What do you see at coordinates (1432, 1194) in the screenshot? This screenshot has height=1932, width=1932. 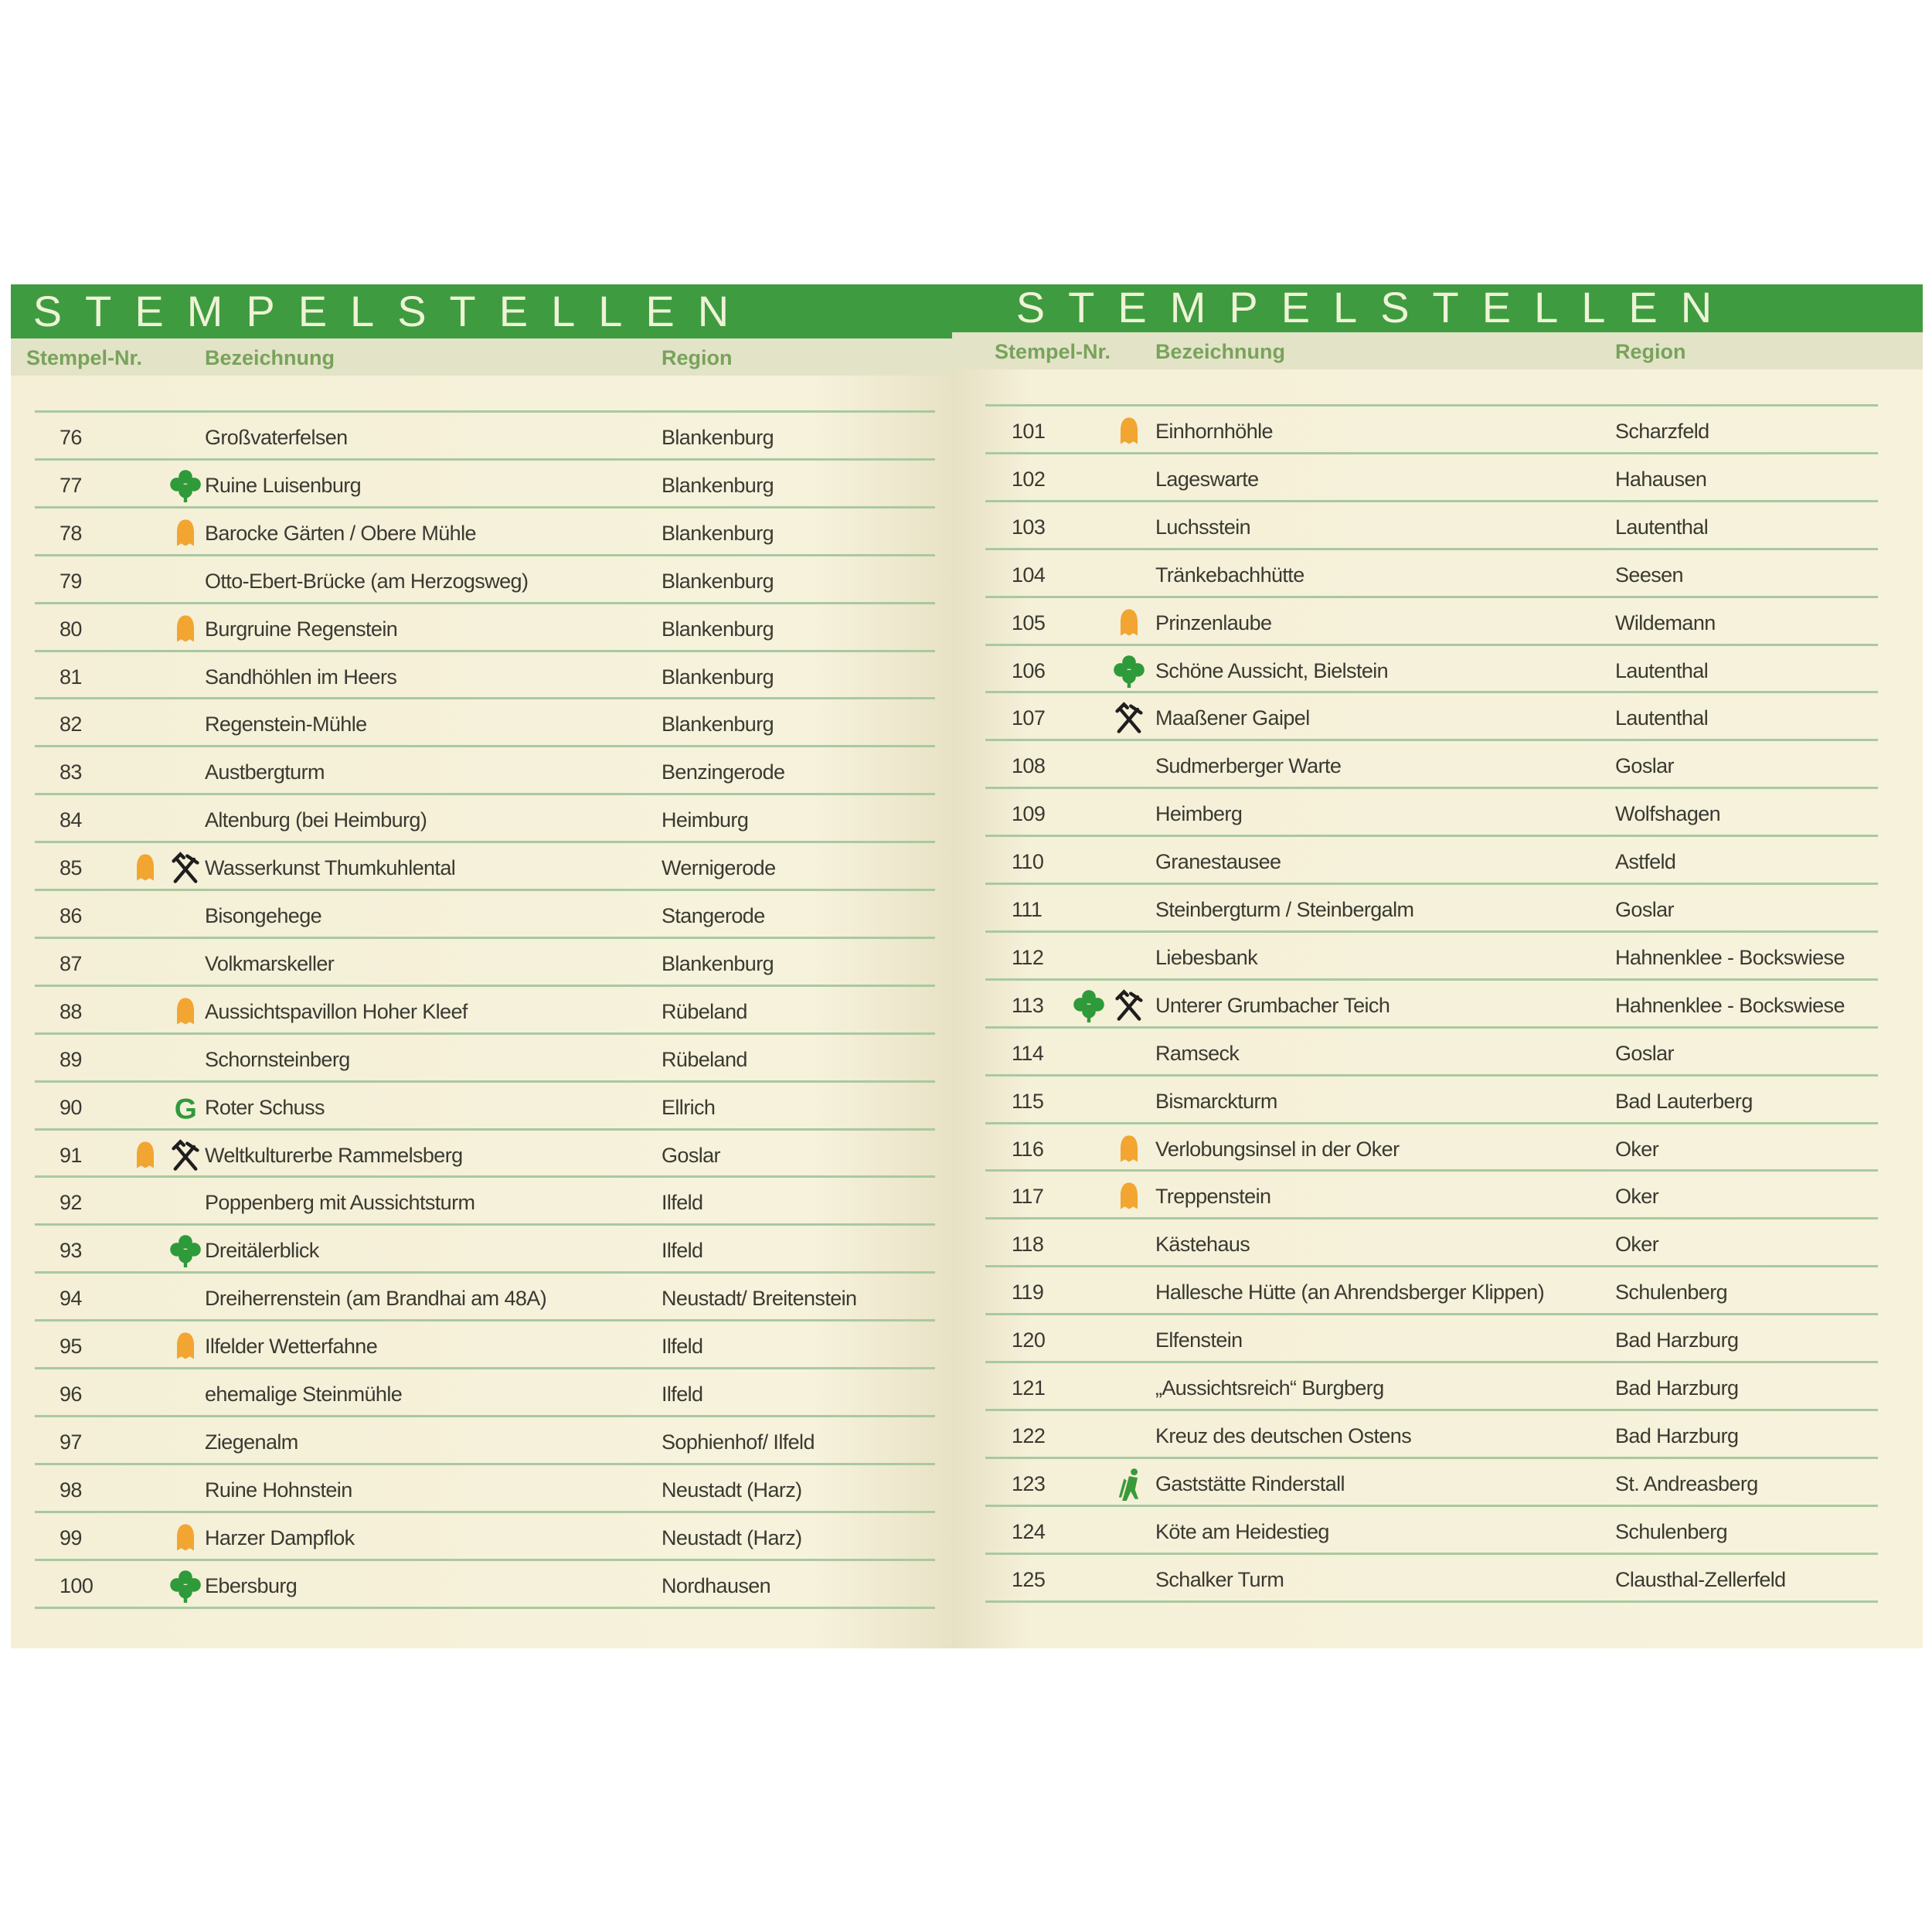 I see `table-row: 117 Treppenstein Oker` at bounding box center [1432, 1194].